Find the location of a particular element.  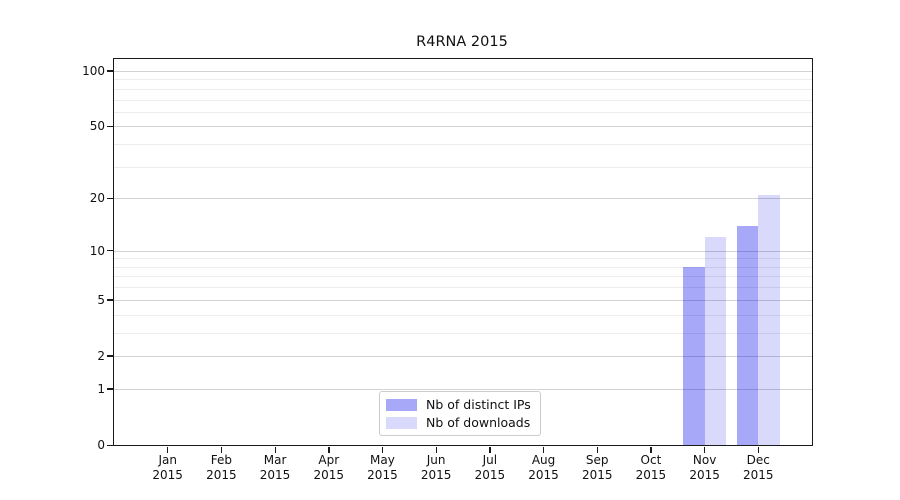

x-tick-label: Nov 2015 is located at coordinates (704, 467).